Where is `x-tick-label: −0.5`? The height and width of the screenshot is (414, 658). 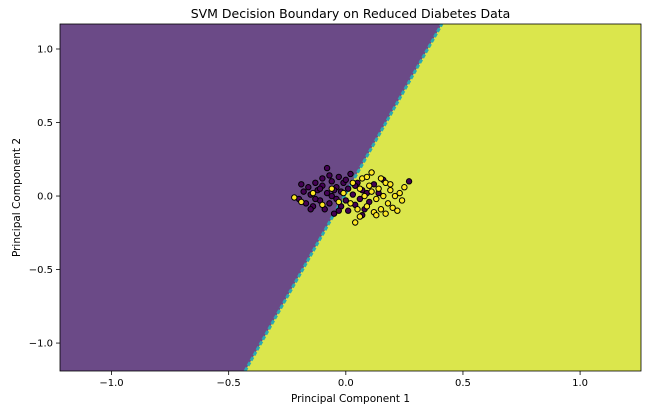 x-tick-label: −0.5 is located at coordinates (229, 383).